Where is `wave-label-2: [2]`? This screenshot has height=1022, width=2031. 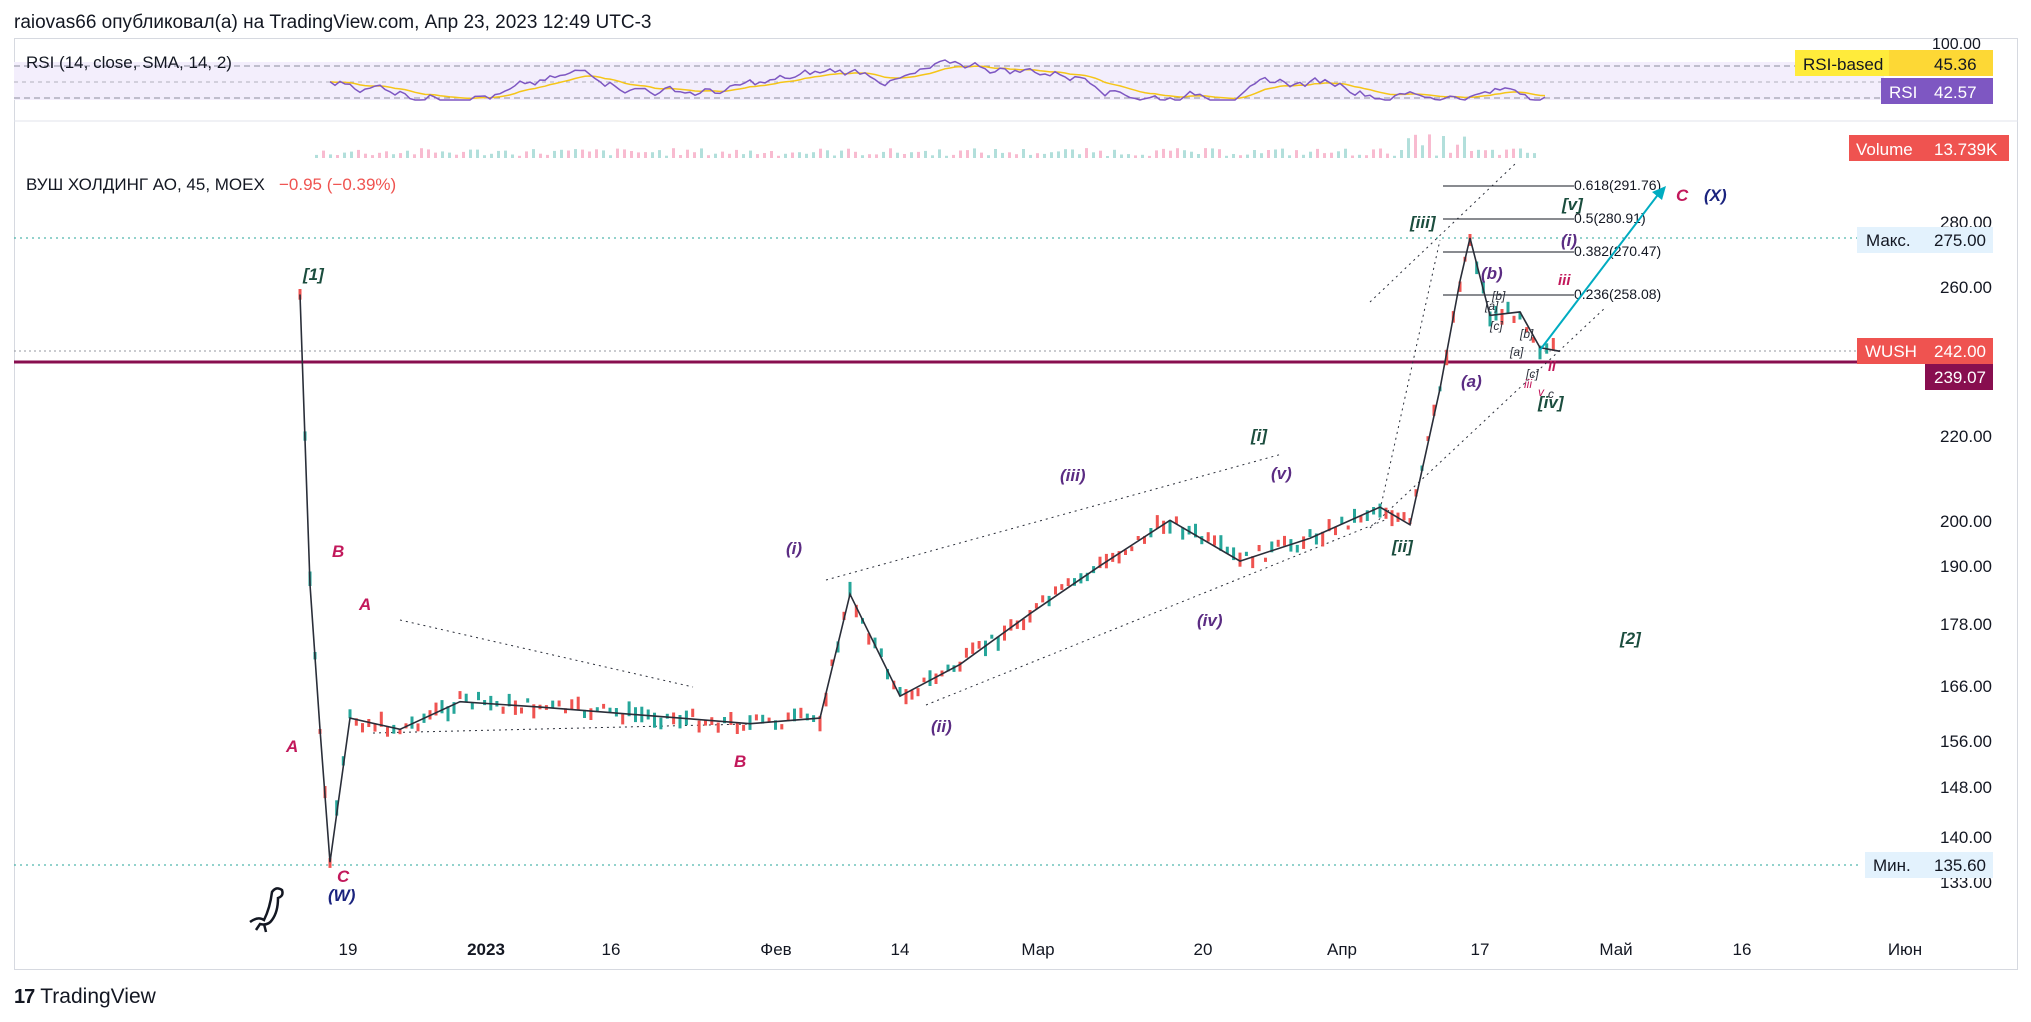
wave-label-2: [2] is located at coordinates (1630, 638).